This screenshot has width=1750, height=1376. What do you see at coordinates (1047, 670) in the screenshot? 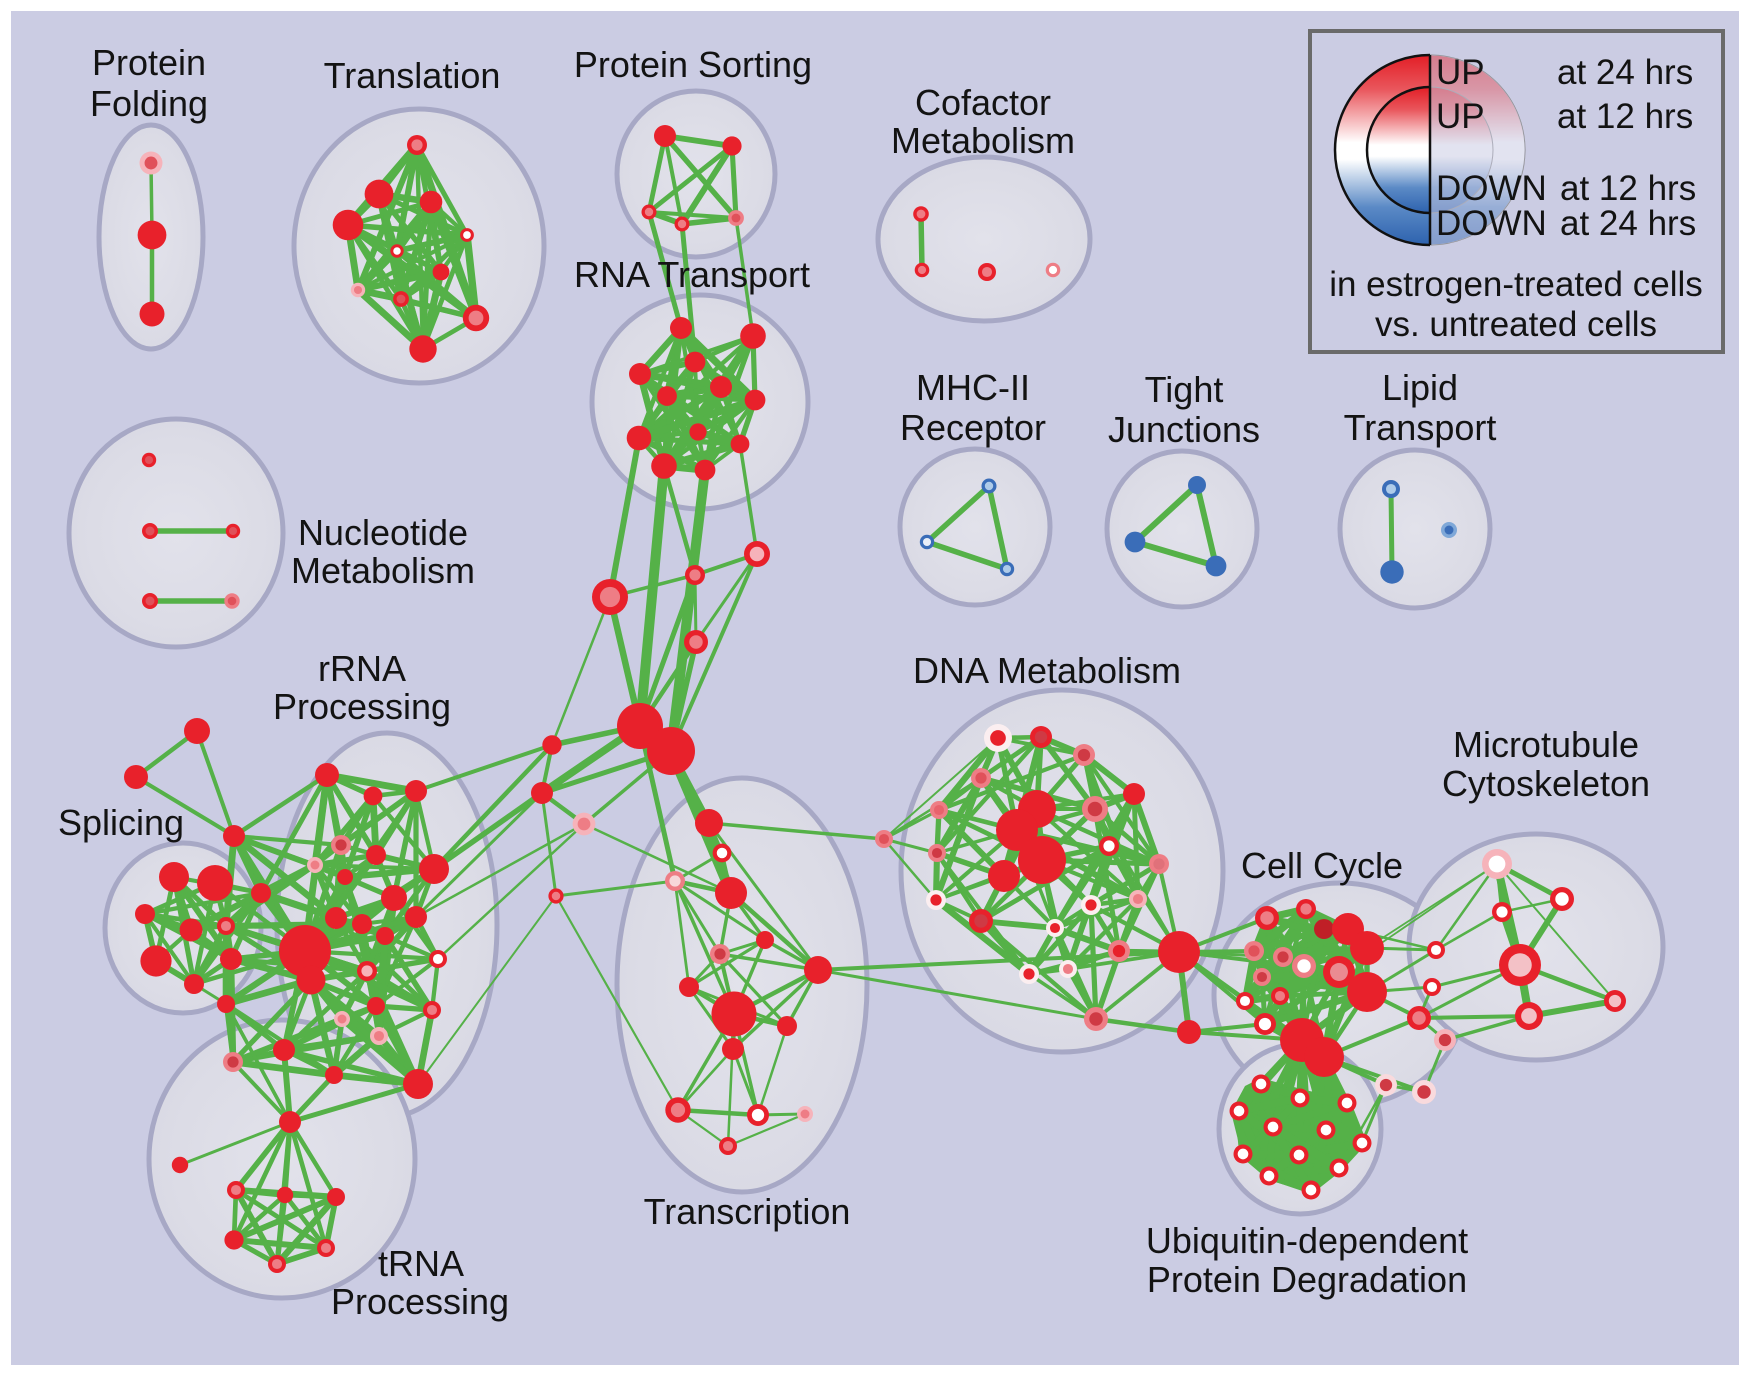
I see `svg-text: DNA Metabolism` at bounding box center [1047, 670].